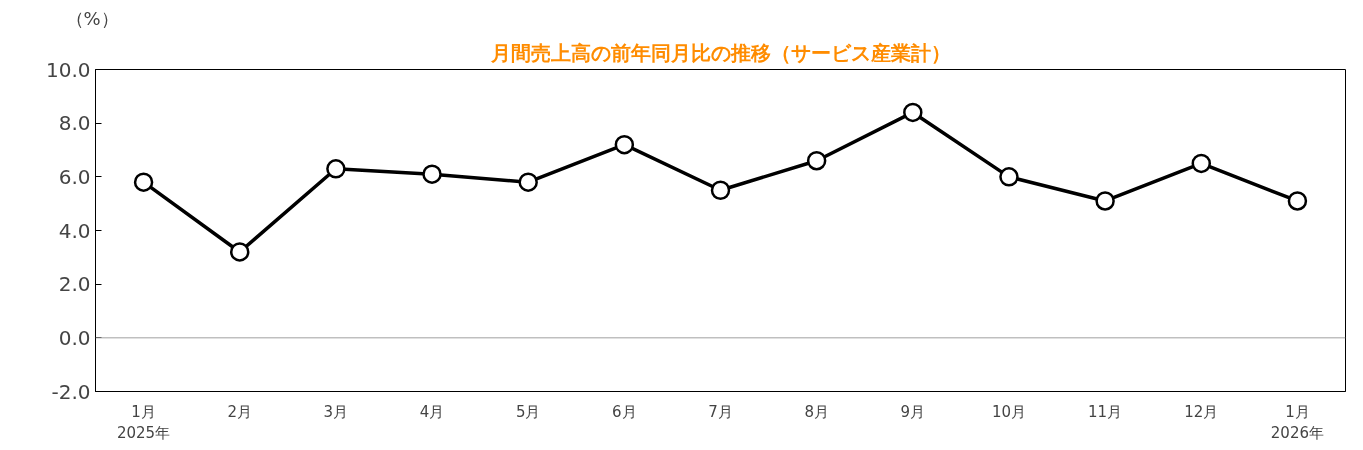 The height and width of the screenshot is (450, 1363). What do you see at coordinates (720, 411) in the screenshot?
I see `x-tick-label: 7月` at bounding box center [720, 411].